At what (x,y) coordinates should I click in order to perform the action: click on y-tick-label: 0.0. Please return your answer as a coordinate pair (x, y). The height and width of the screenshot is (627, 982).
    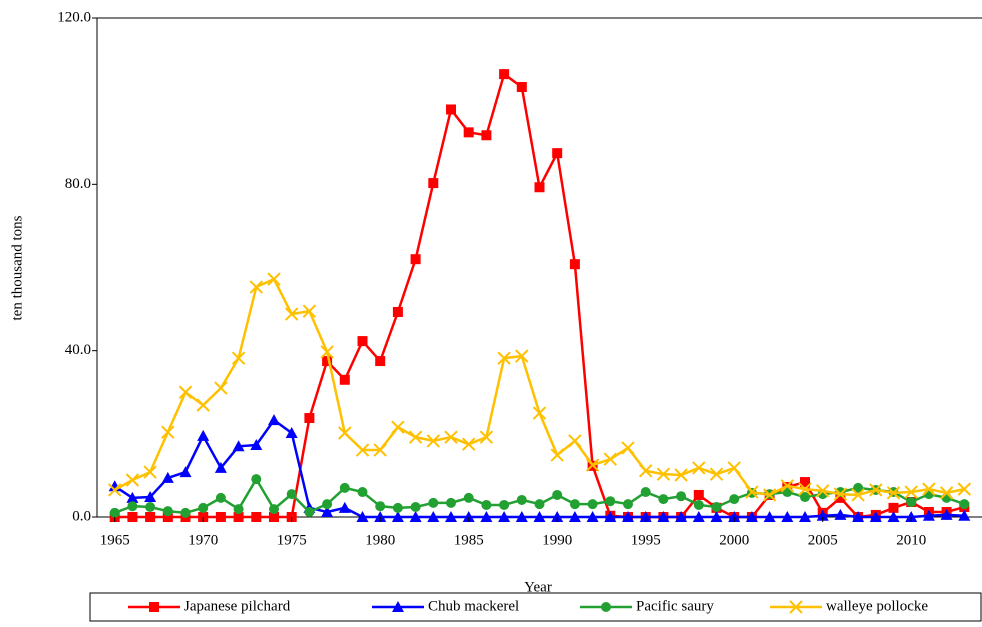
    Looking at the image, I should click on (81, 516).